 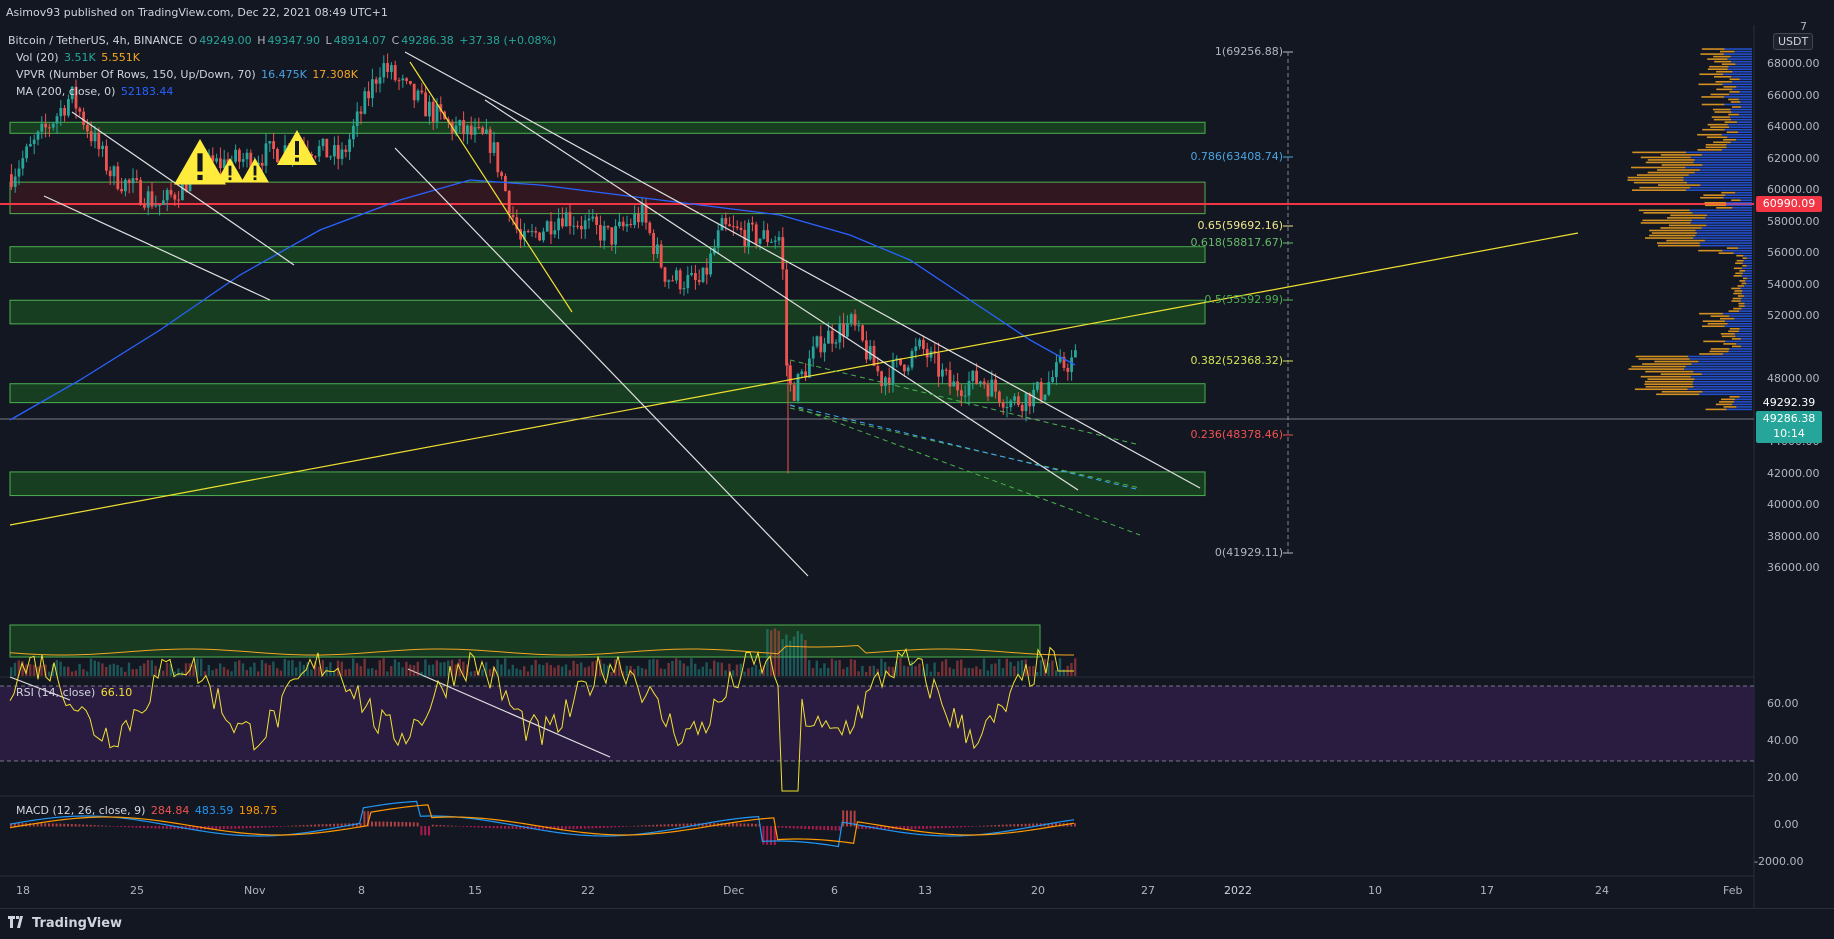 What do you see at coordinates (74, 692) in the screenshot?
I see `rsi-legend: RSI (14, close) 66.10` at bounding box center [74, 692].